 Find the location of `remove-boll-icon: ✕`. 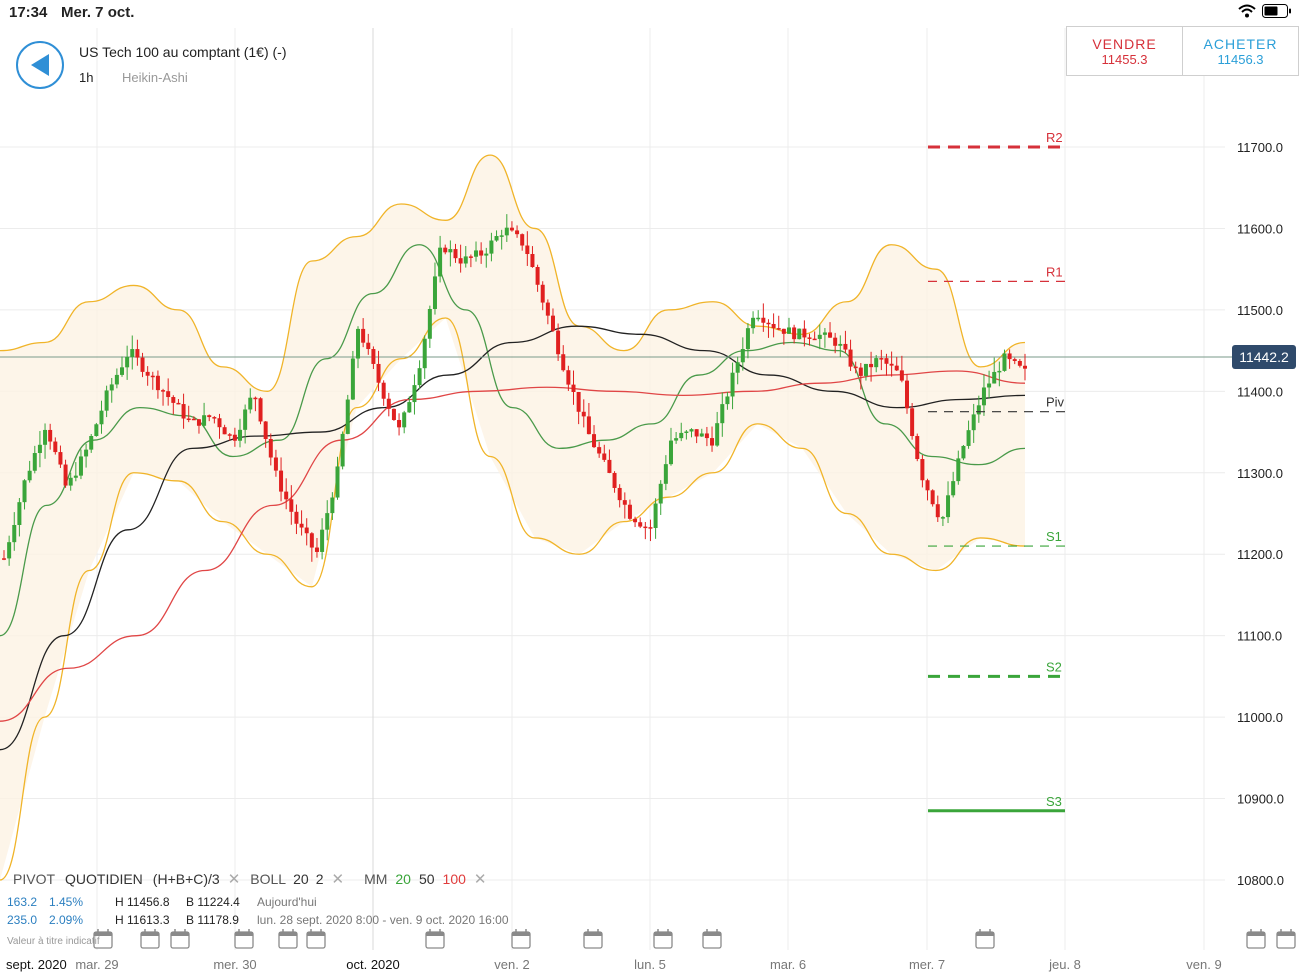

remove-boll-icon: ✕ is located at coordinates (338, 879).